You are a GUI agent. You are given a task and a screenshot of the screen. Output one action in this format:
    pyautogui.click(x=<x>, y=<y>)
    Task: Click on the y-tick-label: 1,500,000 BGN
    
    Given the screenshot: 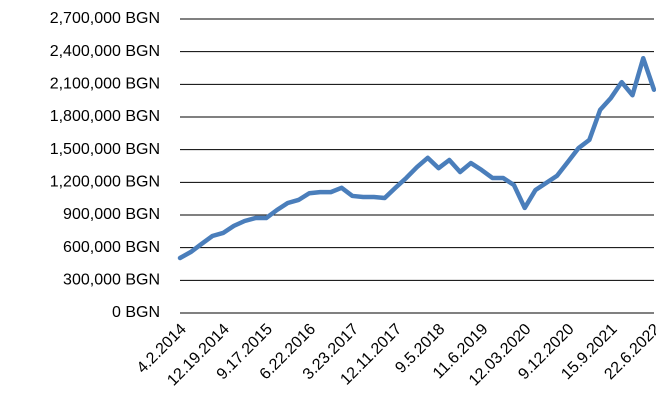 What is the action you would take?
    pyautogui.click(x=105, y=149)
    